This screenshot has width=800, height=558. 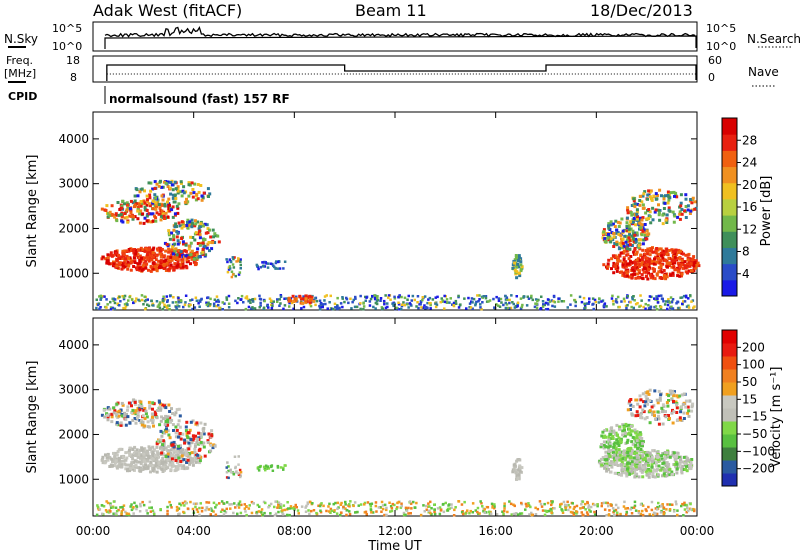 I want to click on nave-tick-bottom: 0, so click(x=711, y=77).